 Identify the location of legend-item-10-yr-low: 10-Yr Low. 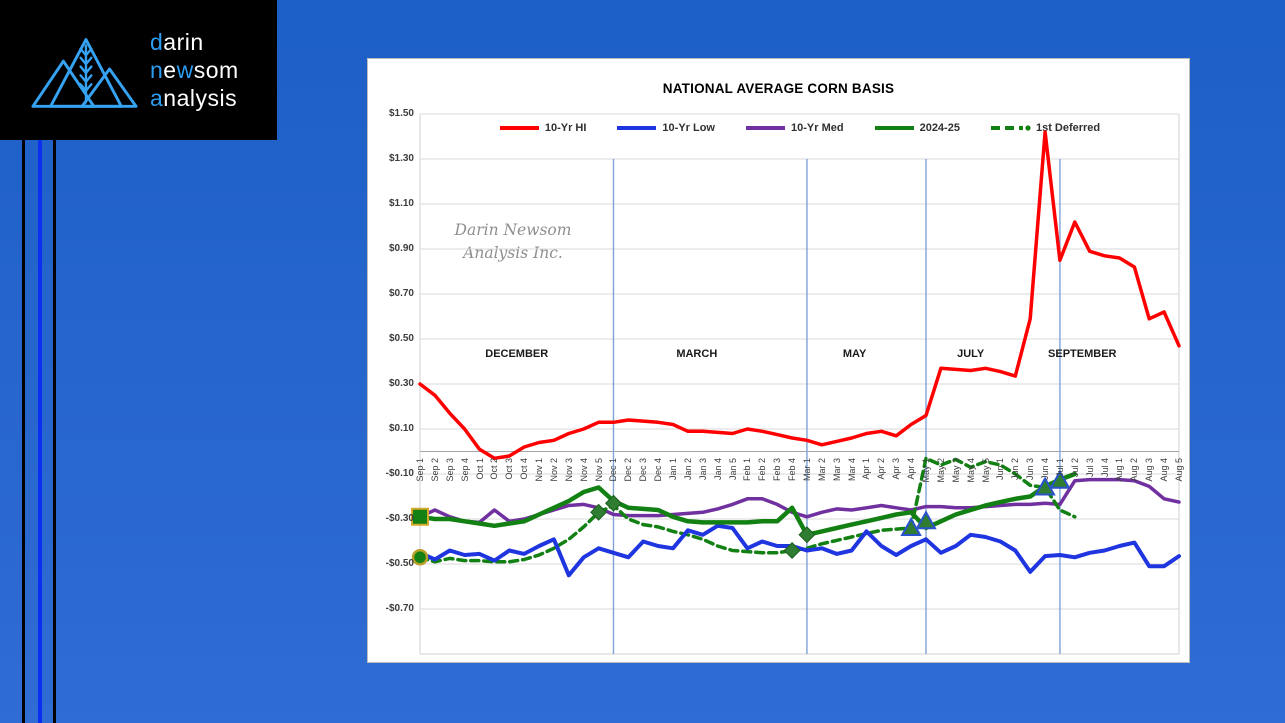
(665, 128).